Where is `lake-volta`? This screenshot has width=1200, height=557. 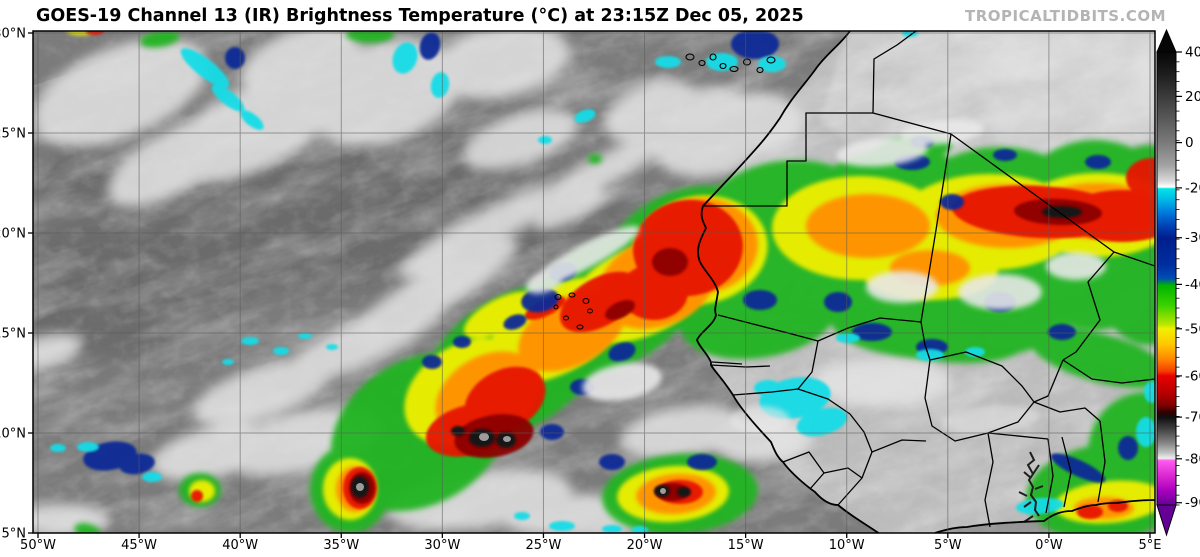 lake-volta is located at coordinates (1031, 487).